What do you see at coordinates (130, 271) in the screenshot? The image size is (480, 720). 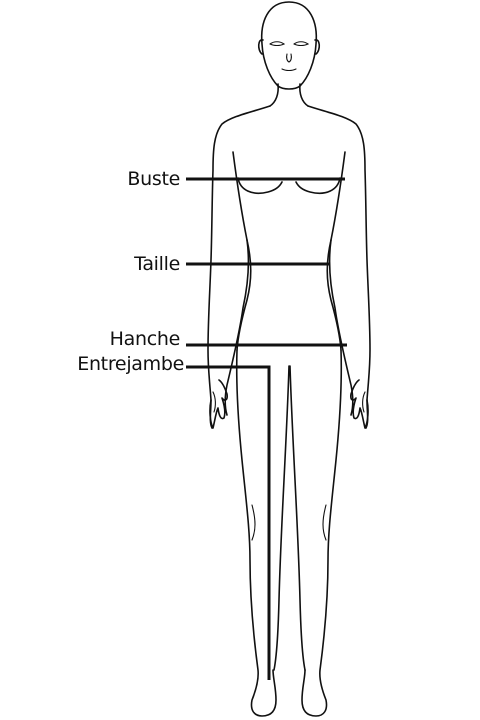 I see `measurement-labels: Buste Taille Hanche Entrejambe` at bounding box center [130, 271].